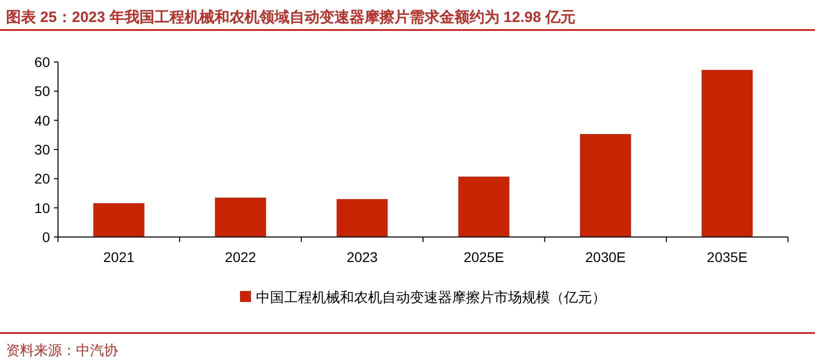  What do you see at coordinates (291, 17) in the screenshot?
I see `chart-title: 图表 25：2023 年我国工程机械和农机领域自动变速器摩擦片需求金额约为 12.98 亿元` at bounding box center [291, 17].